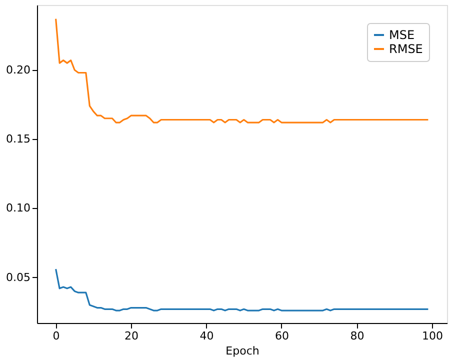 The height and width of the screenshot is (364, 474). Describe the element at coordinates (243, 351) in the screenshot. I see `x-axis-title: Epoch` at that location.